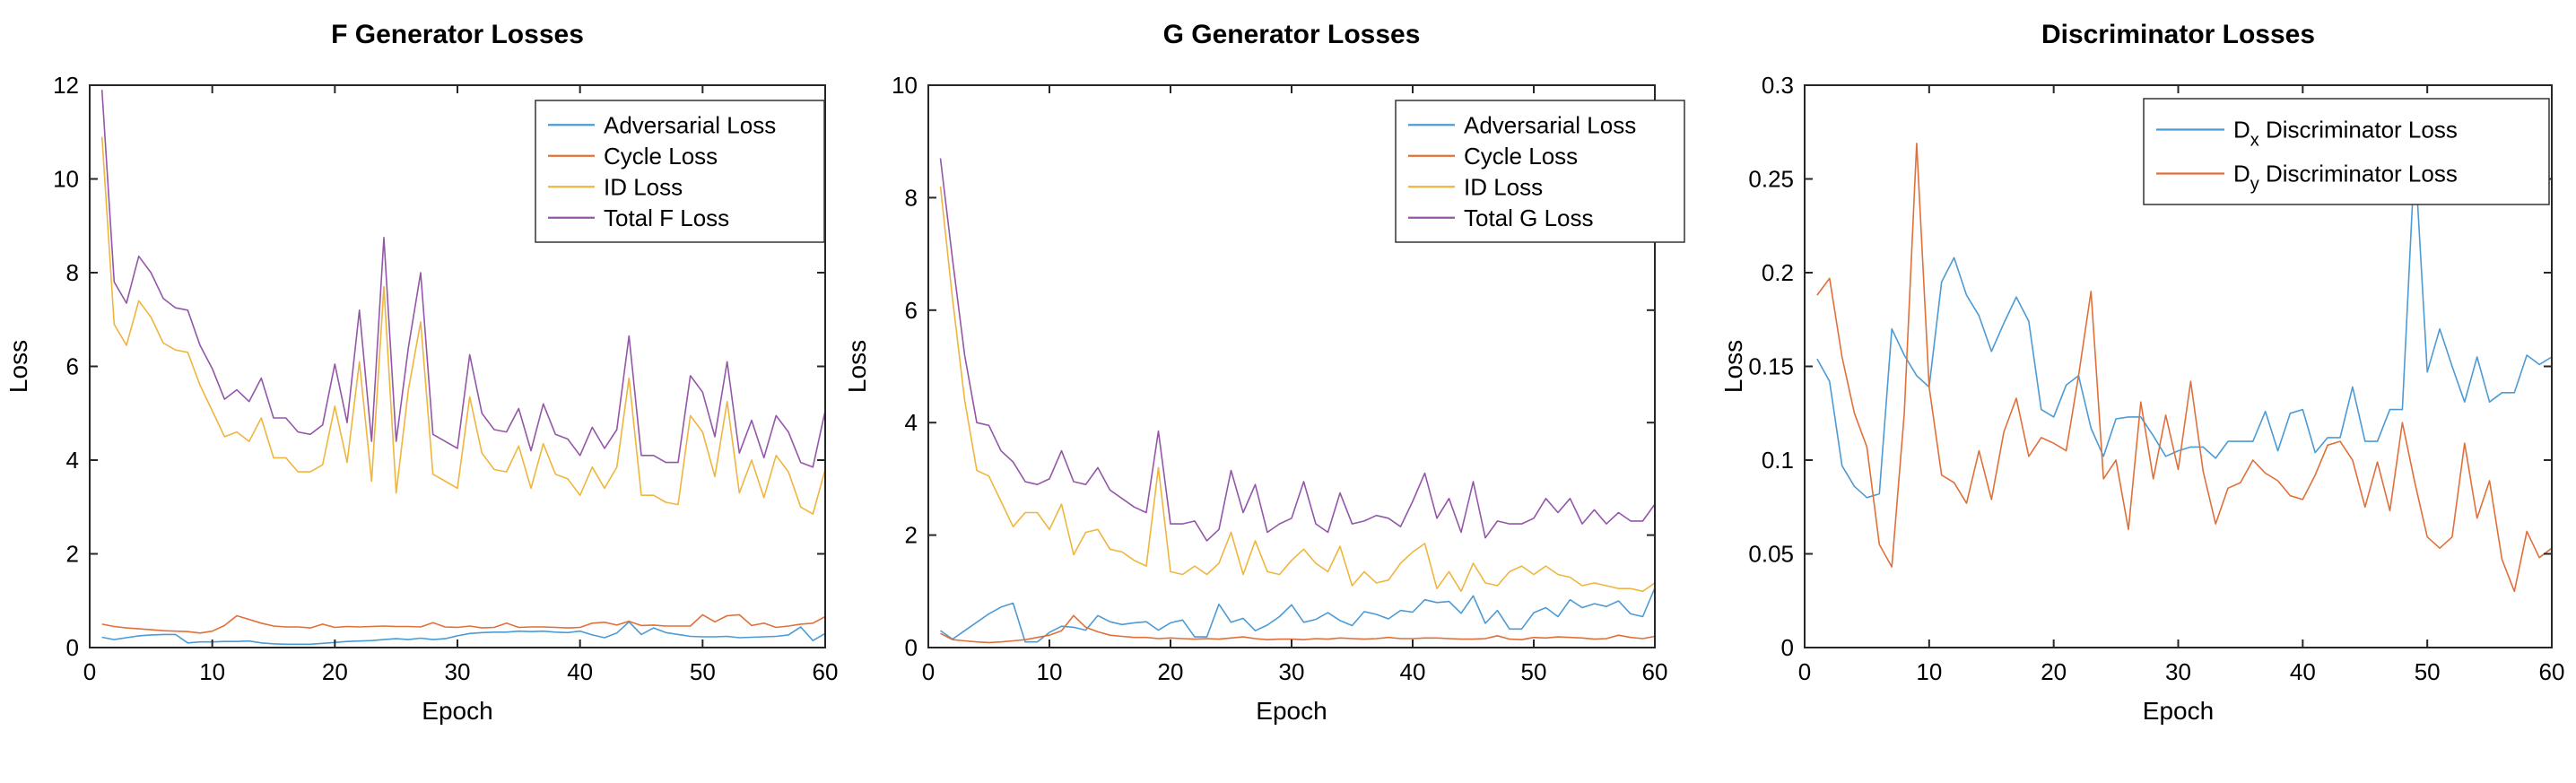 This screenshot has width=2576, height=783. I want to click on y-tick-label: 0.25, so click(1771, 180).